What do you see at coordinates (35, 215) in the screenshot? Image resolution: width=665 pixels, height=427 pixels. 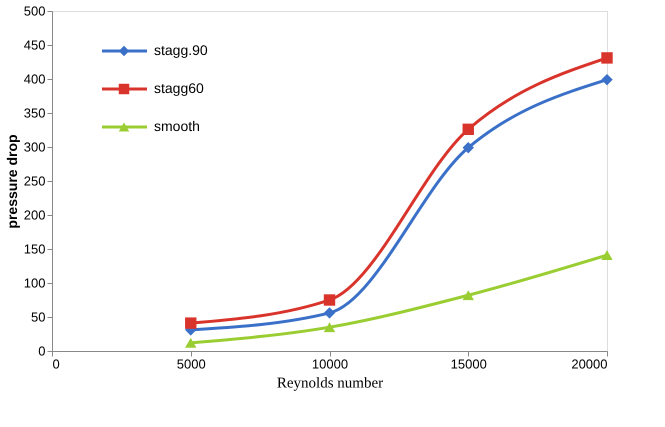 I see `y-tick-label: 200` at bounding box center [35, 215].